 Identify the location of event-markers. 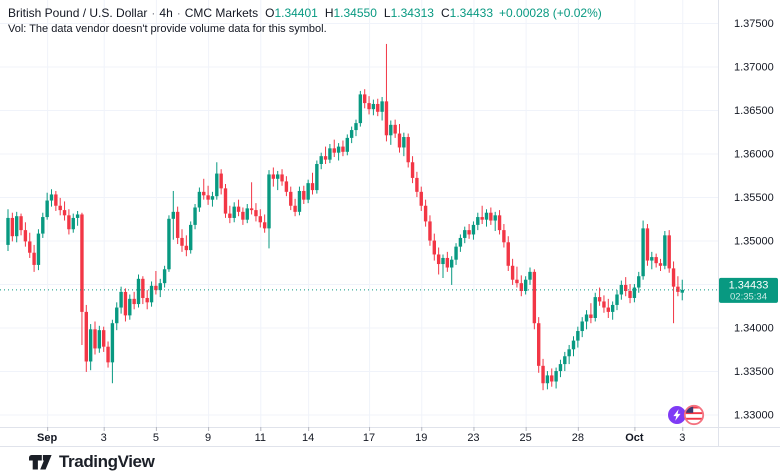
(686, 415).